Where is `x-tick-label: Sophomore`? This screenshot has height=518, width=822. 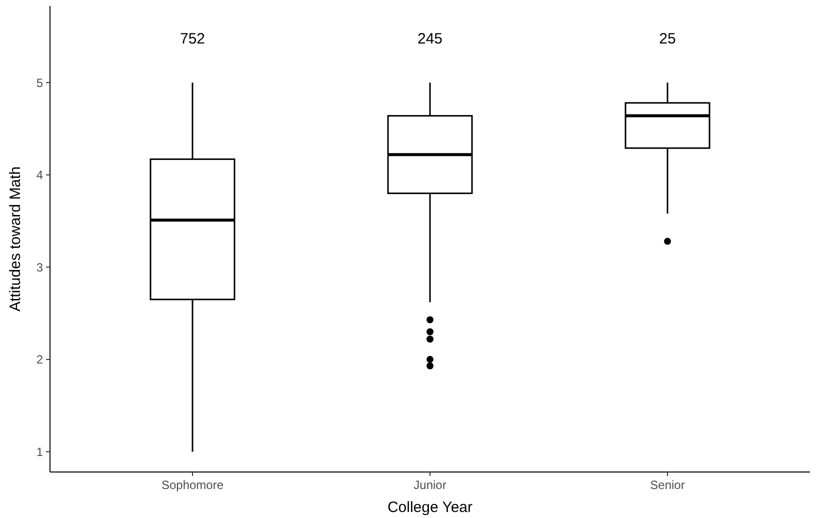
x-tick-label: Sophomore is located at coordinates (192, 485).